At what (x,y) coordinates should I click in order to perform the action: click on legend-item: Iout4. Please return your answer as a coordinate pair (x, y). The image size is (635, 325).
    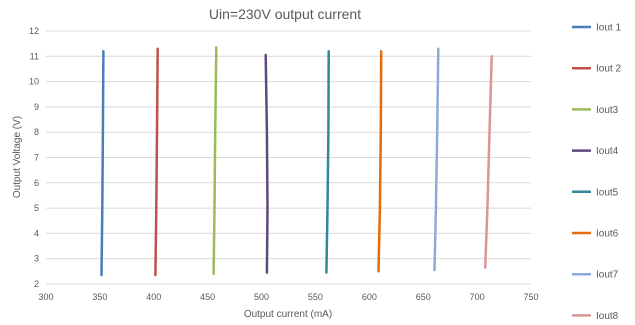
    Looking at the image, I should click on (595, 151).